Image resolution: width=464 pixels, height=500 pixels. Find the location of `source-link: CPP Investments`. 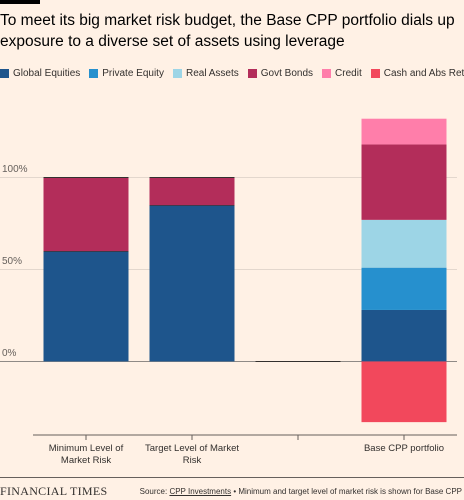

source-link: CPP Investments is located at coordinates (200, 491).